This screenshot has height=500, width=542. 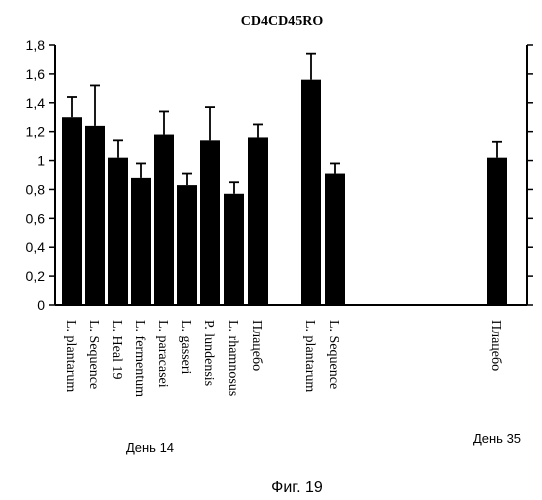 I want to click on x-tick-label: L. Heal 19, so click(x=116, y=349).